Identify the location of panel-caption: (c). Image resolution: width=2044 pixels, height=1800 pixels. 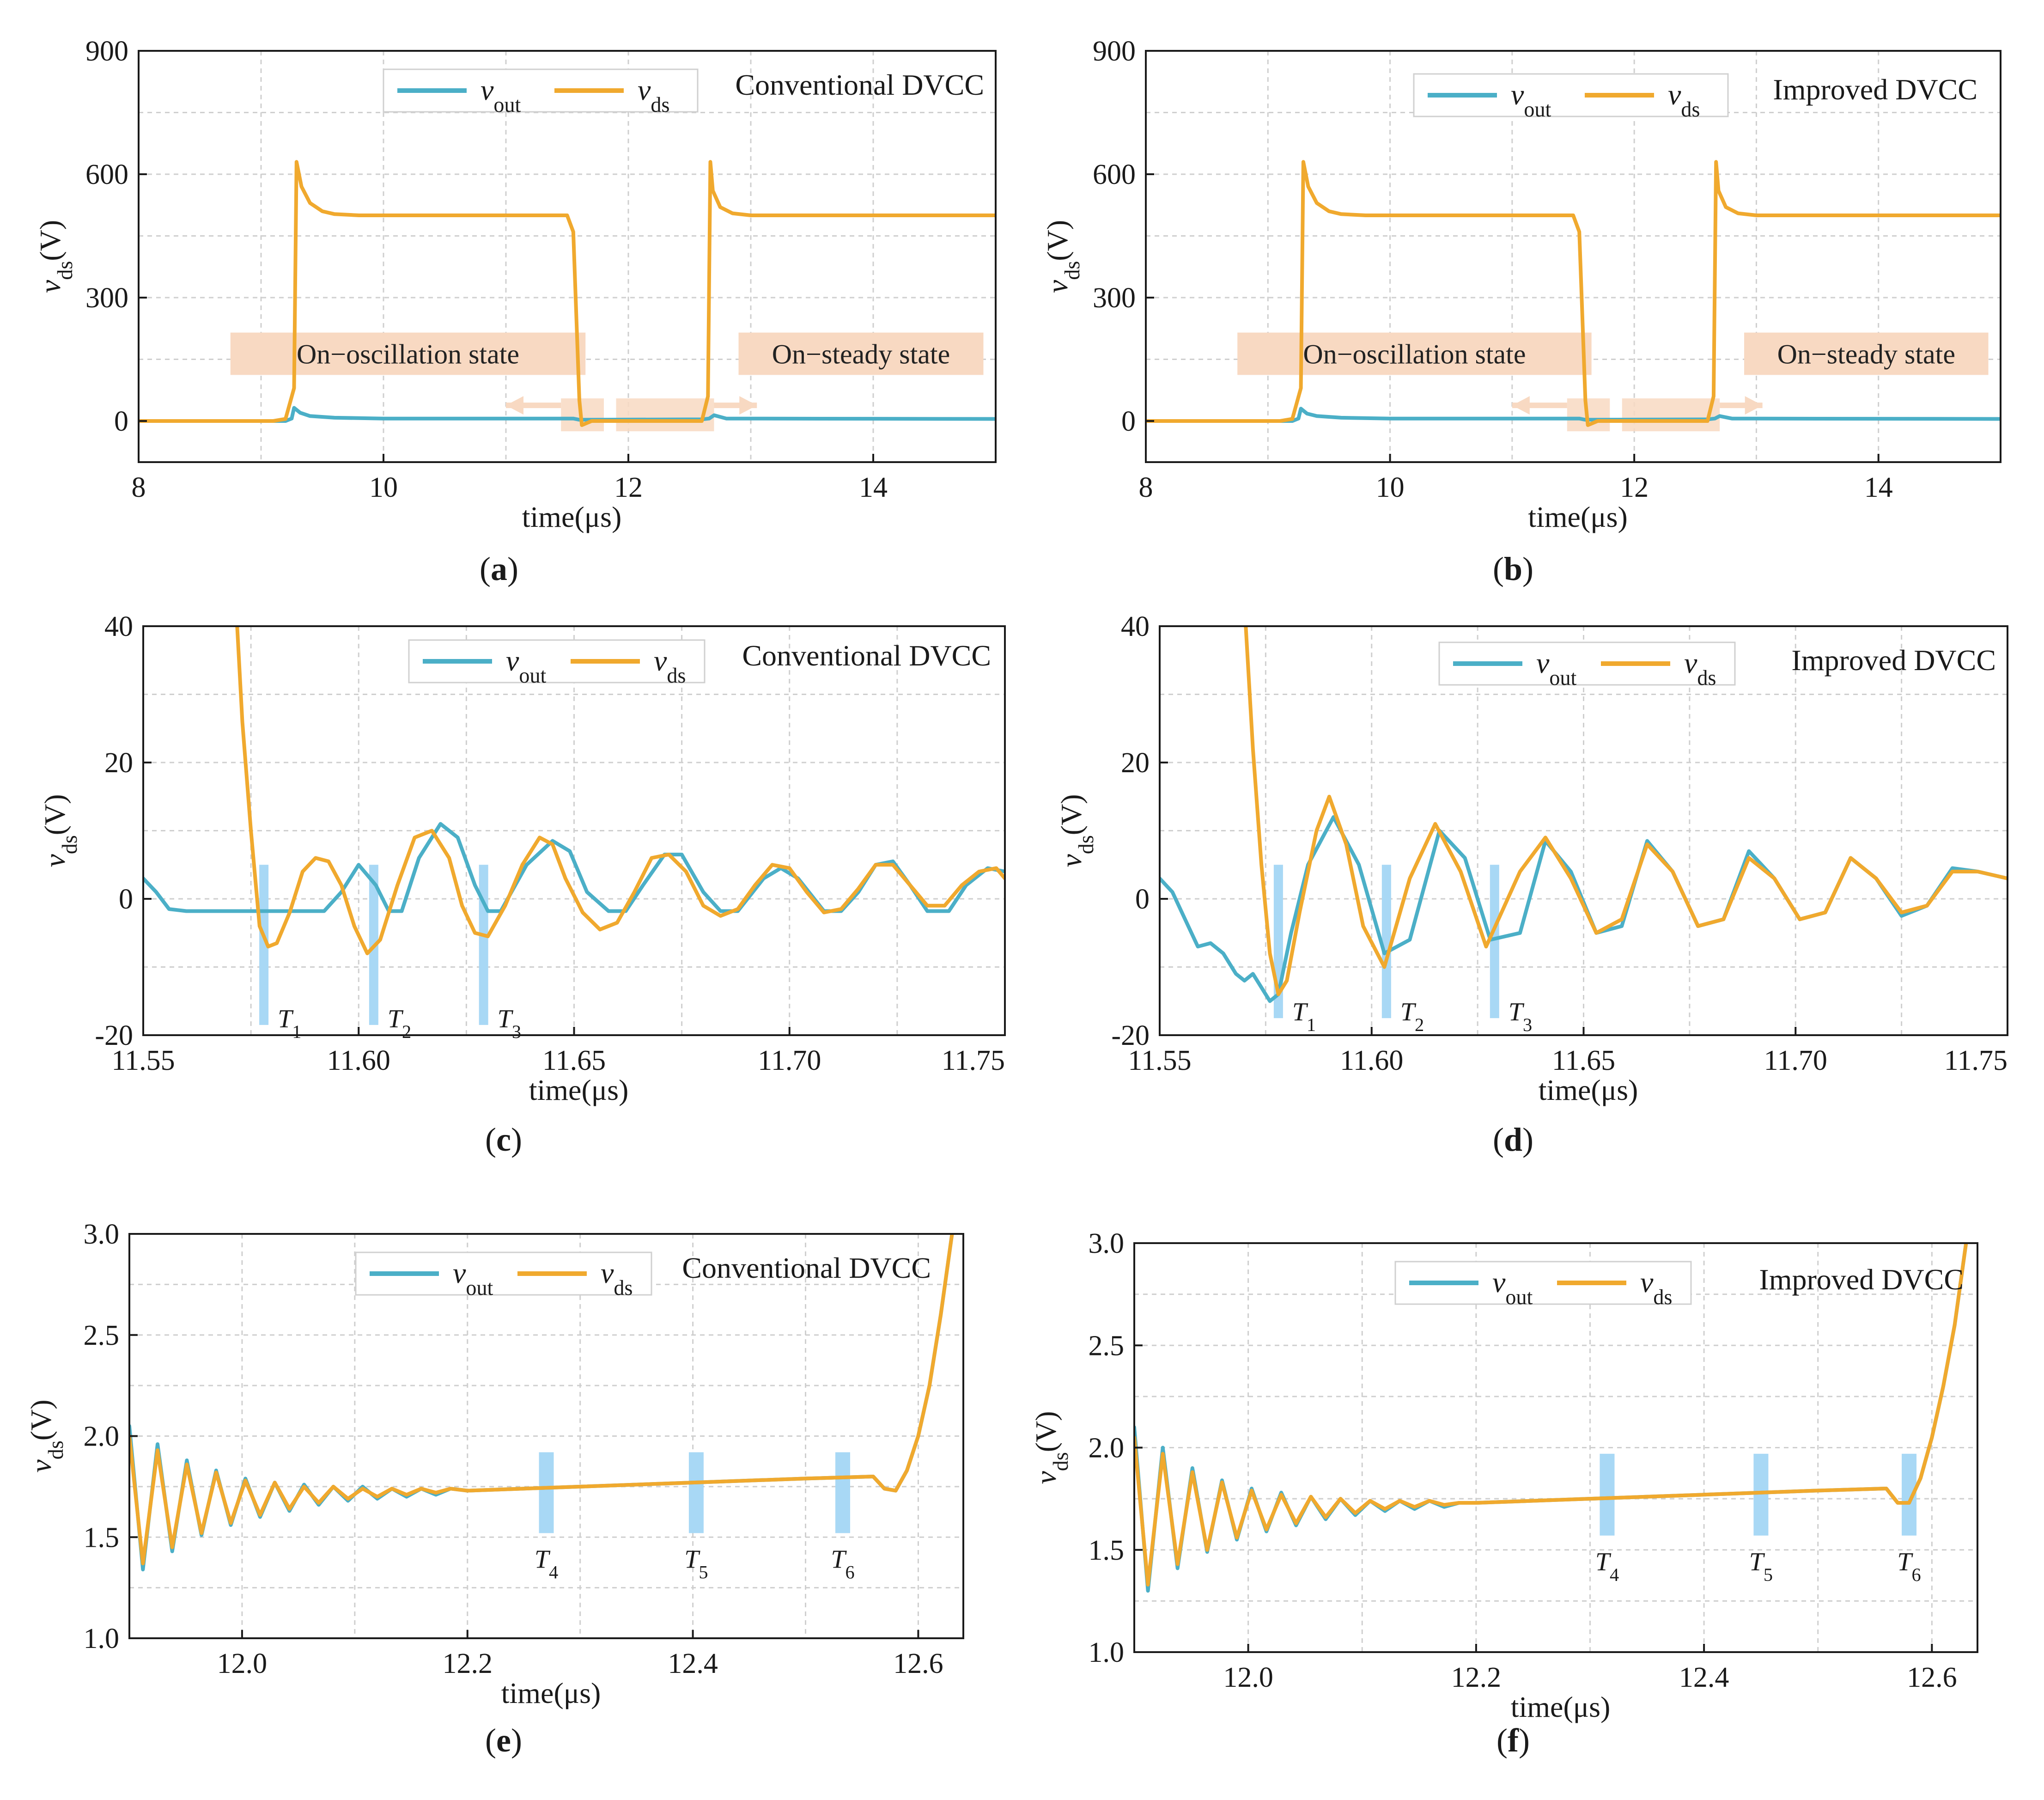
(504, 1139).